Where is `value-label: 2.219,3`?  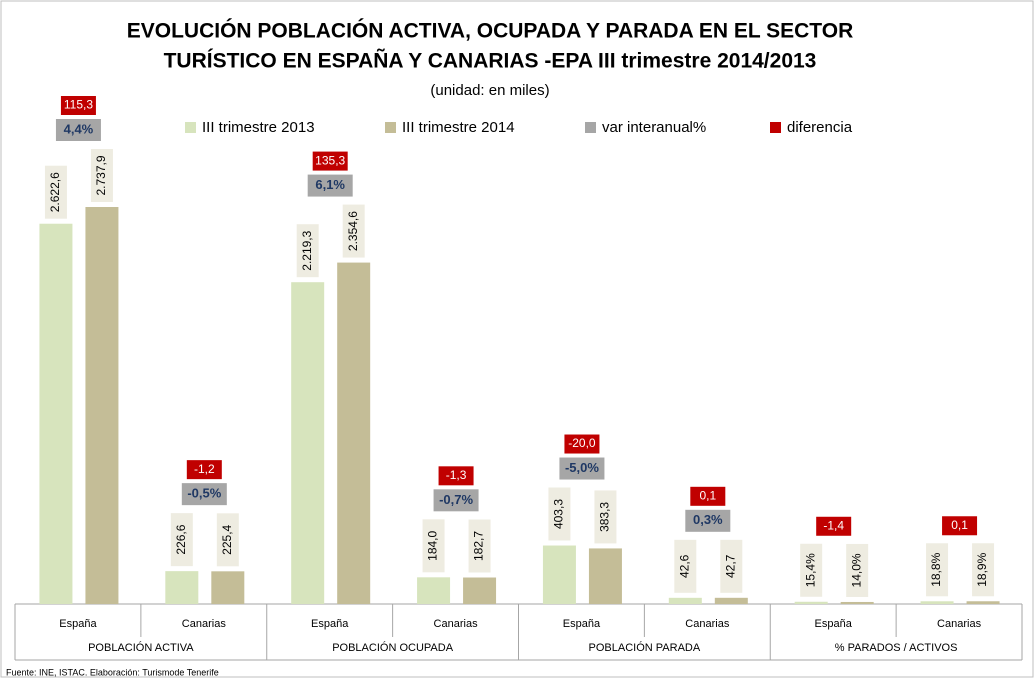 value-label: 2.219,3 is located at coordinates (307, 250).